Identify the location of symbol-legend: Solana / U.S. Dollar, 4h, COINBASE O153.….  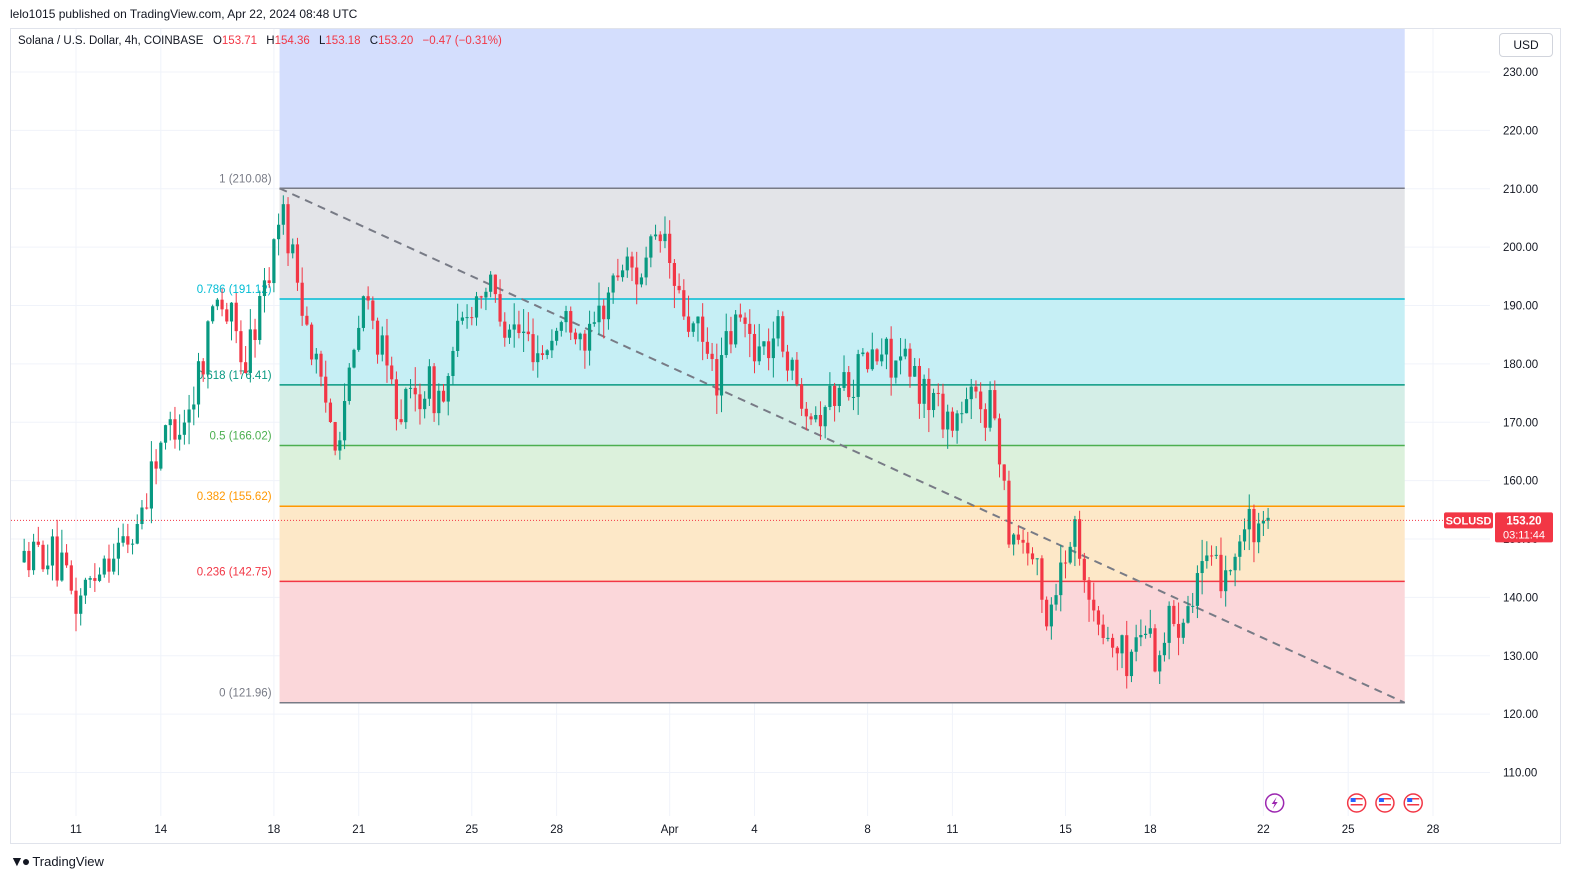
(263, 41).